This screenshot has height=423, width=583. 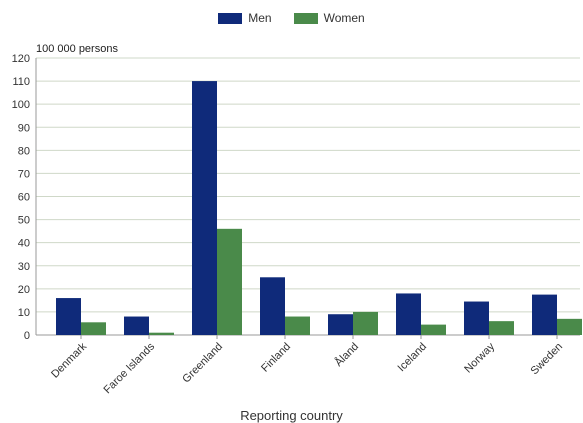 I want to click on bar-women-norway, so click(x=501, y=328).